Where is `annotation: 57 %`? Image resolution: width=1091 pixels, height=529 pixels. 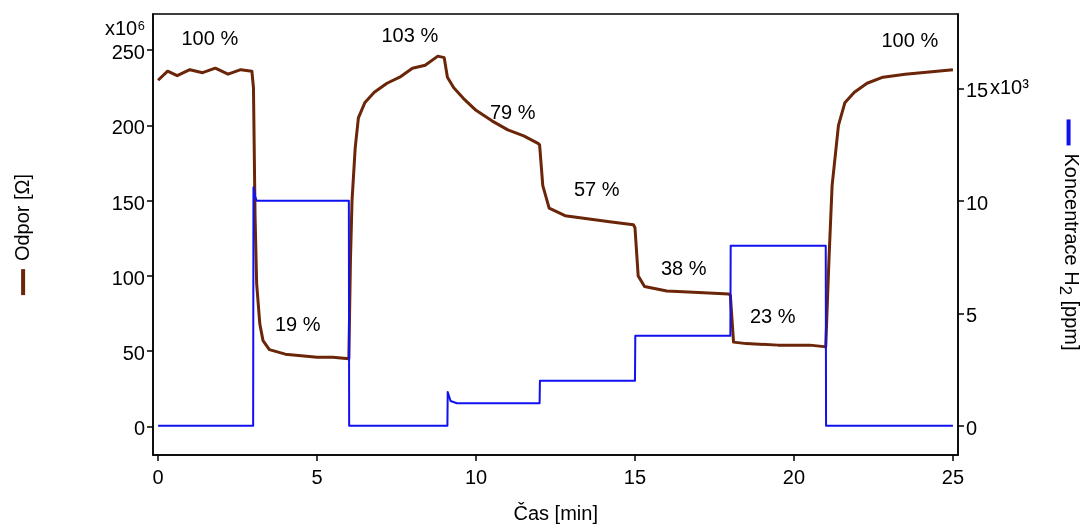
annotation: 57 % is located at coordinates (597, 189).